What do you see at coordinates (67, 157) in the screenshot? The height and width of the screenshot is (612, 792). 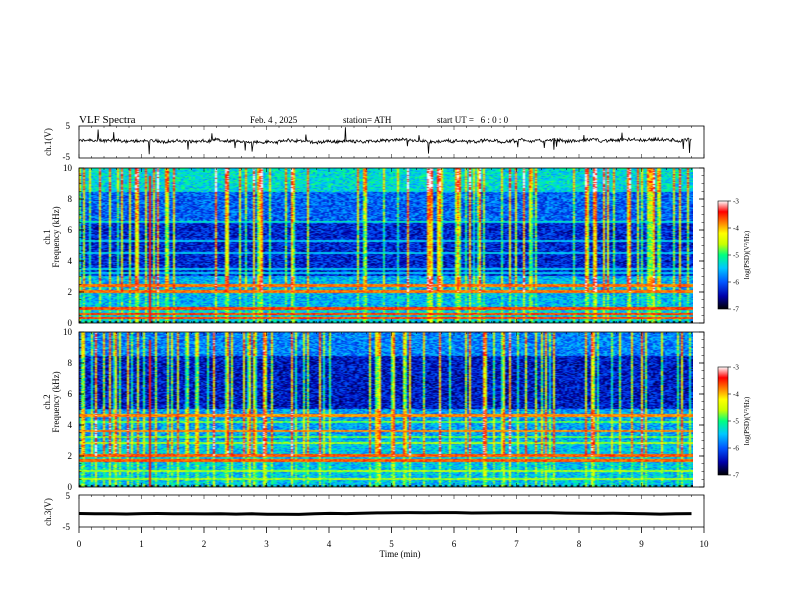 I see `ch1-ytick-bottom: -5` at bounding box center [67, 157].